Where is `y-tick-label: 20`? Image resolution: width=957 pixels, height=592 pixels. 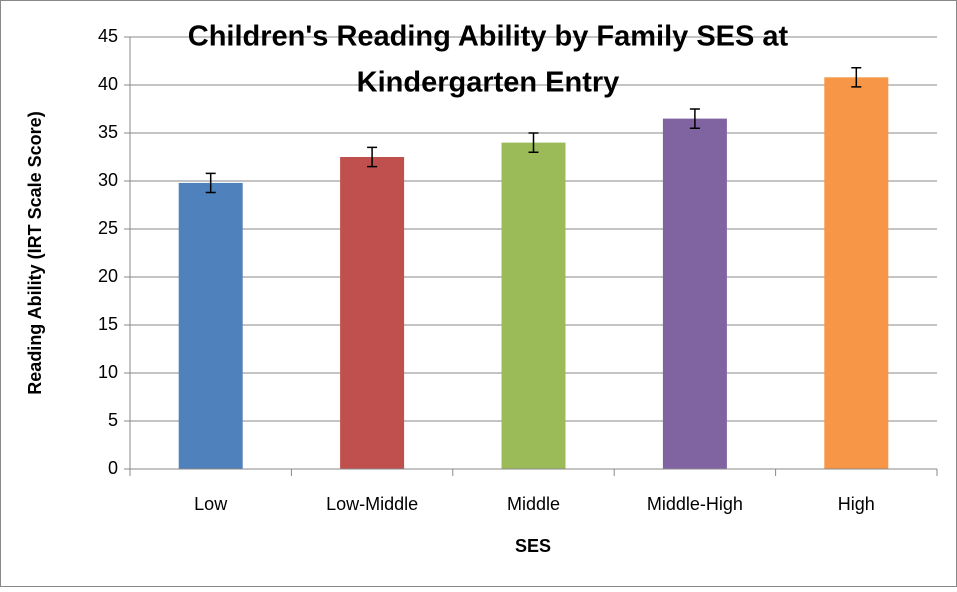
y-tick-label: 20 is located at coordinates (108, 276).